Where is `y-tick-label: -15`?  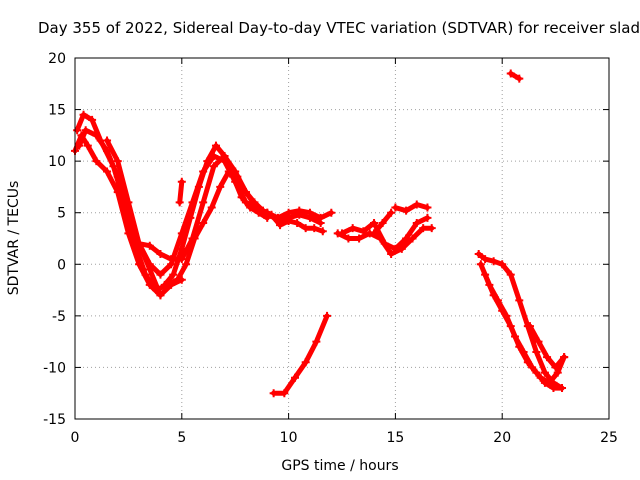
y-tick-label: -15 is located at coordinates (54, 420).